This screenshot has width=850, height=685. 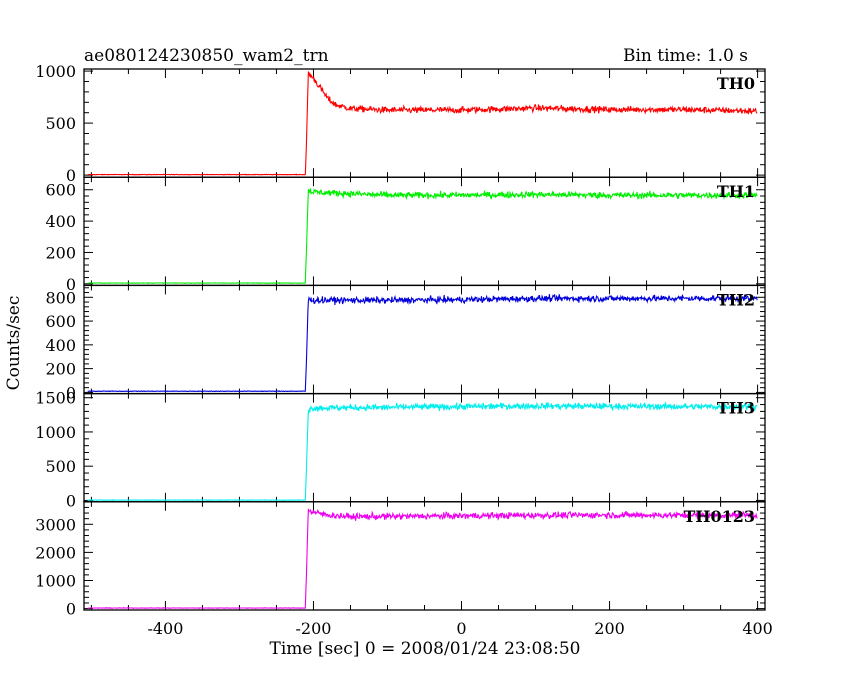 What do you see at coordinates (14, 343) in the screenshot?
I see `y-axis-label: Counts/sec` at bounding box center [14, 343].